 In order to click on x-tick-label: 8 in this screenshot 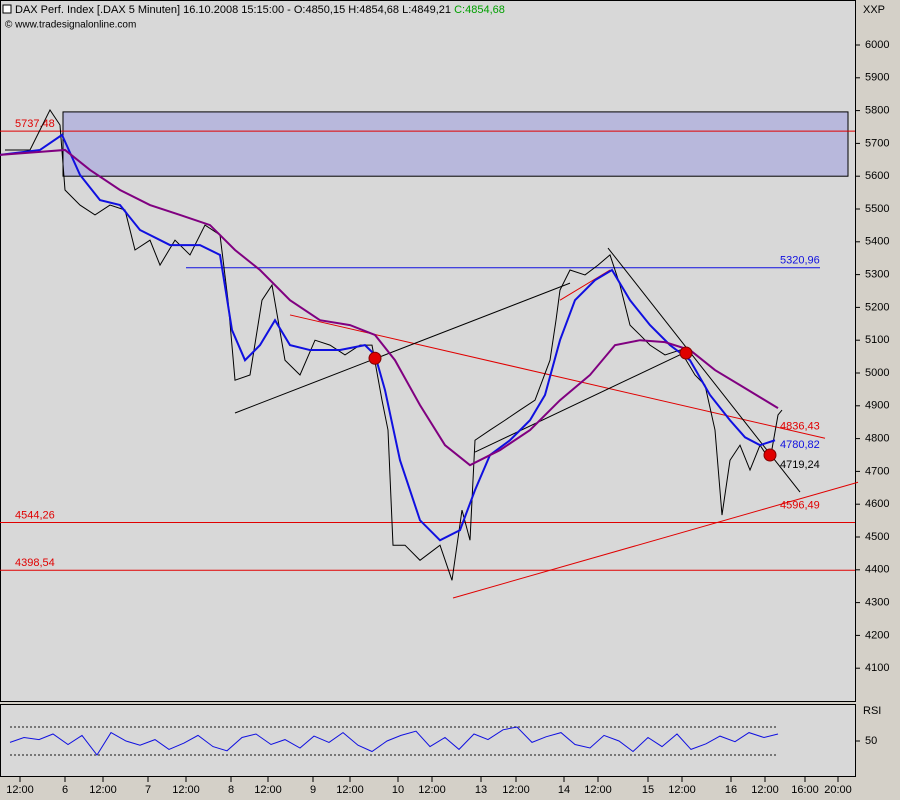, I will do `click(231, 790)`.